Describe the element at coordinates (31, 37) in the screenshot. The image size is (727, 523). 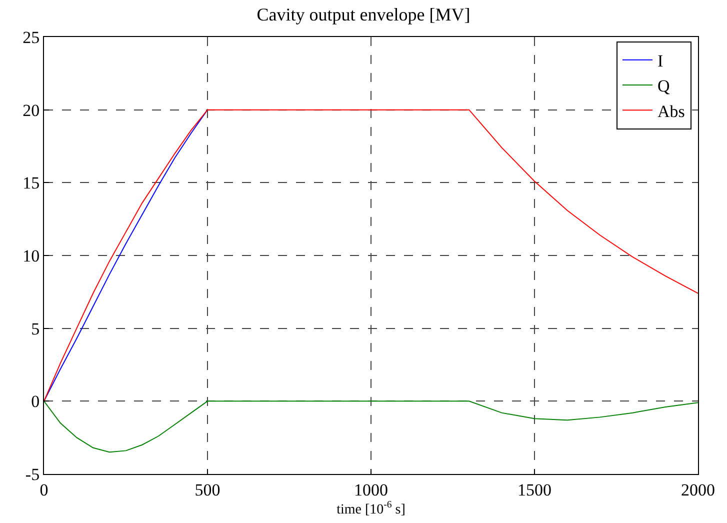
I see `y-tick-label: 25` at that location.